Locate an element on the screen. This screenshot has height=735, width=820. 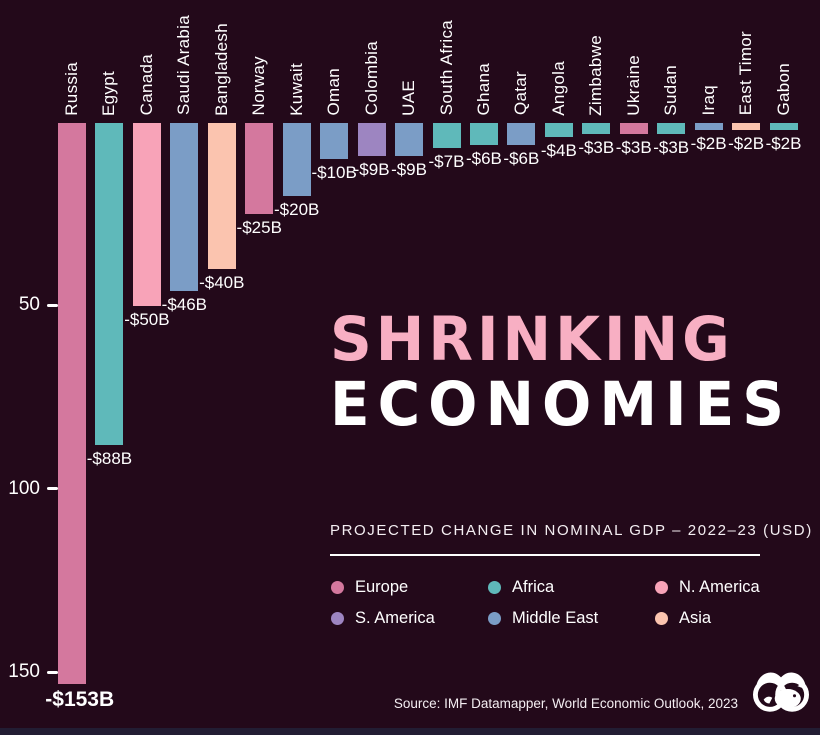
legend-label-europe: Europe is located at coordinates (382, 587).